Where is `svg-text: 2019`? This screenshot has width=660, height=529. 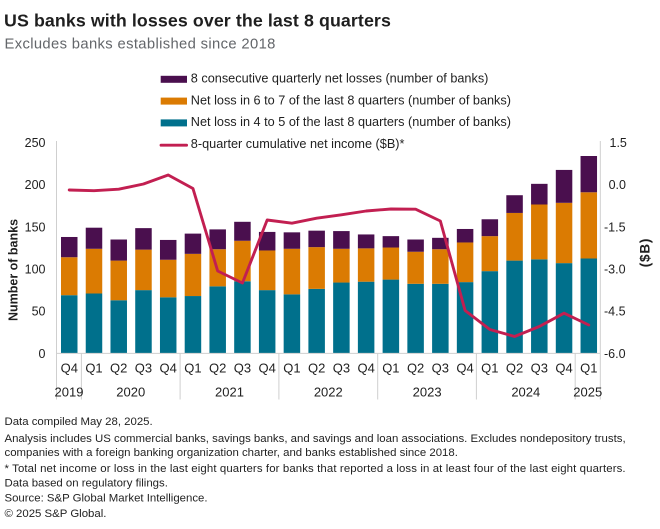 svg-text: 2019 is located at coordinates (69, 392).